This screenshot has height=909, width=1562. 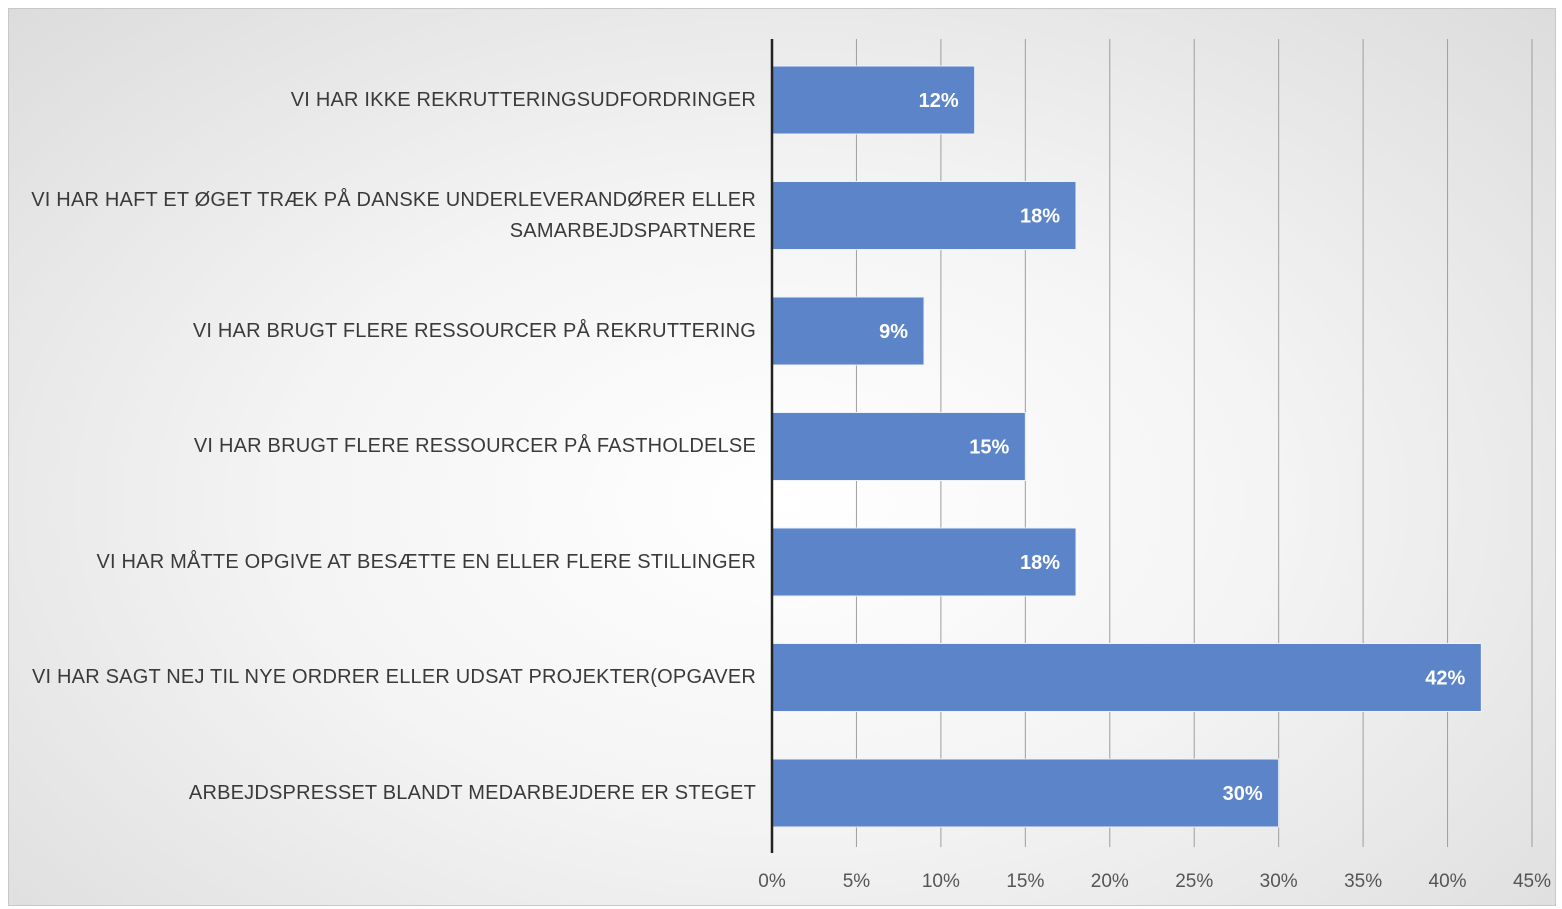 What do you see at coordinates (1278, 881) in the screenshot?
I see `x-tick-label: 30%` at bounding box center [1278, 881].